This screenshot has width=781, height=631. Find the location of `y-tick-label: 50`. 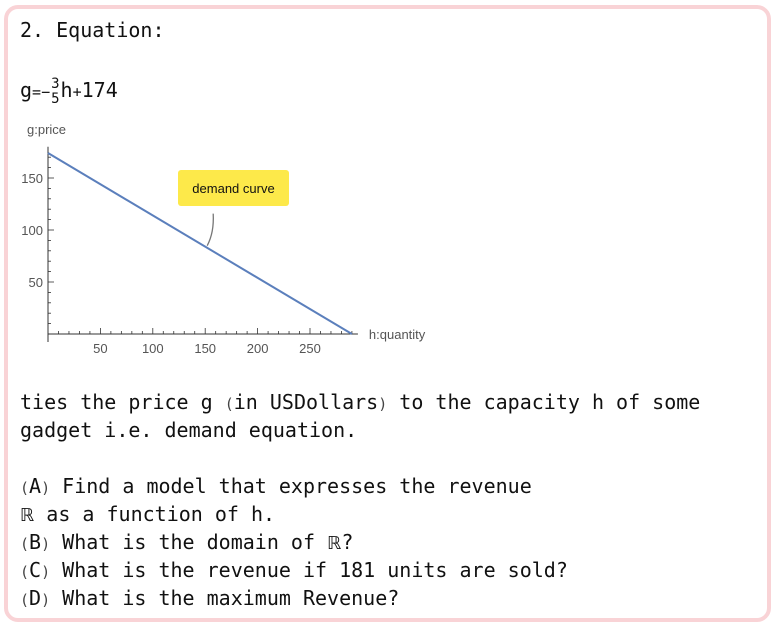

y-tick-label: 50 is located at coordinates (36, 282).